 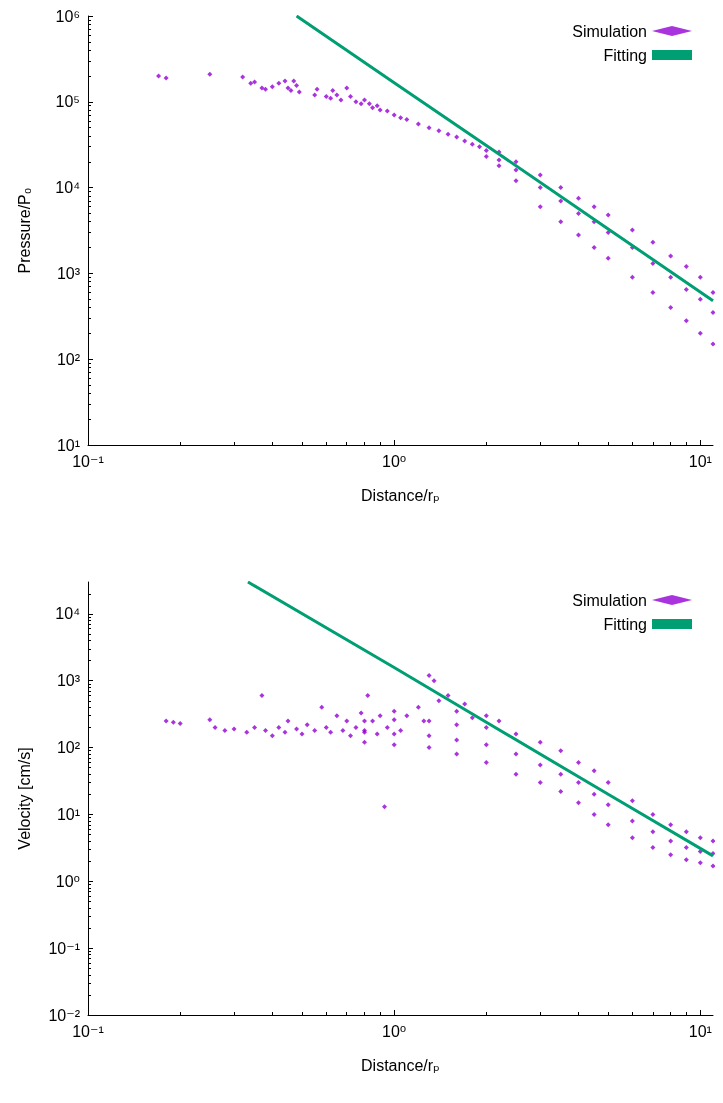 I want to click on y-axis-title: Velocity [cm/s], so click(x=24, y=798).